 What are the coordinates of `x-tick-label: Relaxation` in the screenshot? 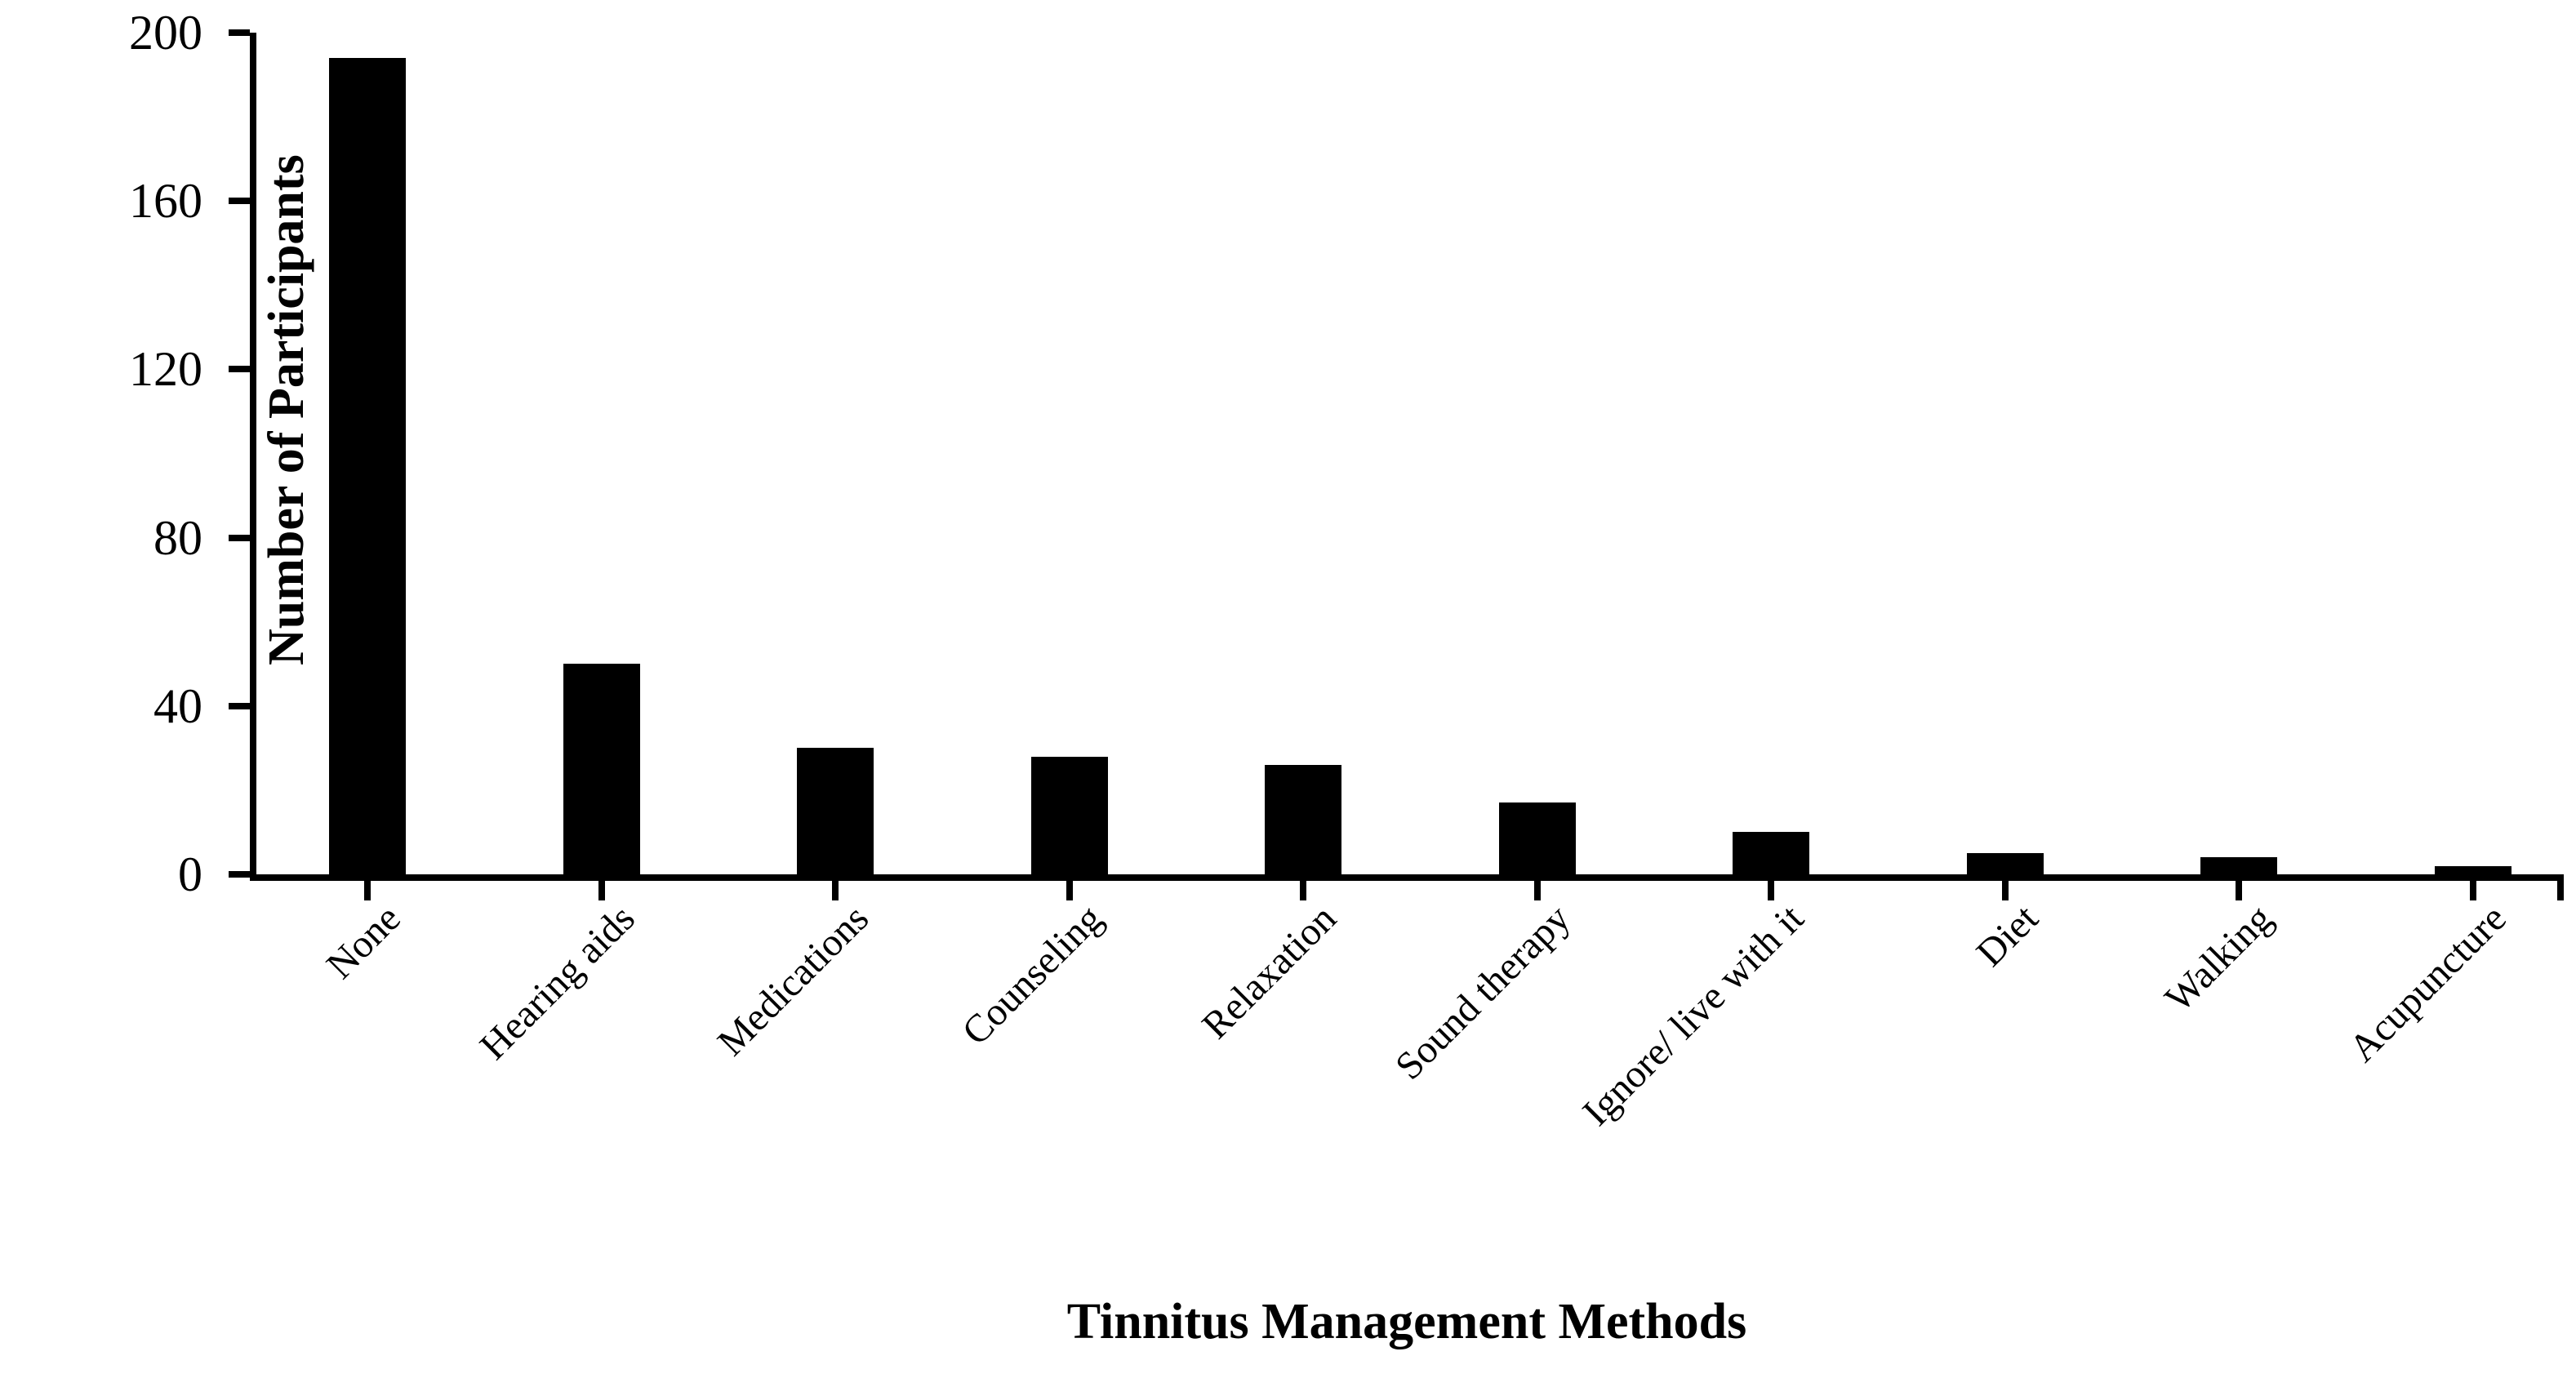 It's located at (1269, 971).